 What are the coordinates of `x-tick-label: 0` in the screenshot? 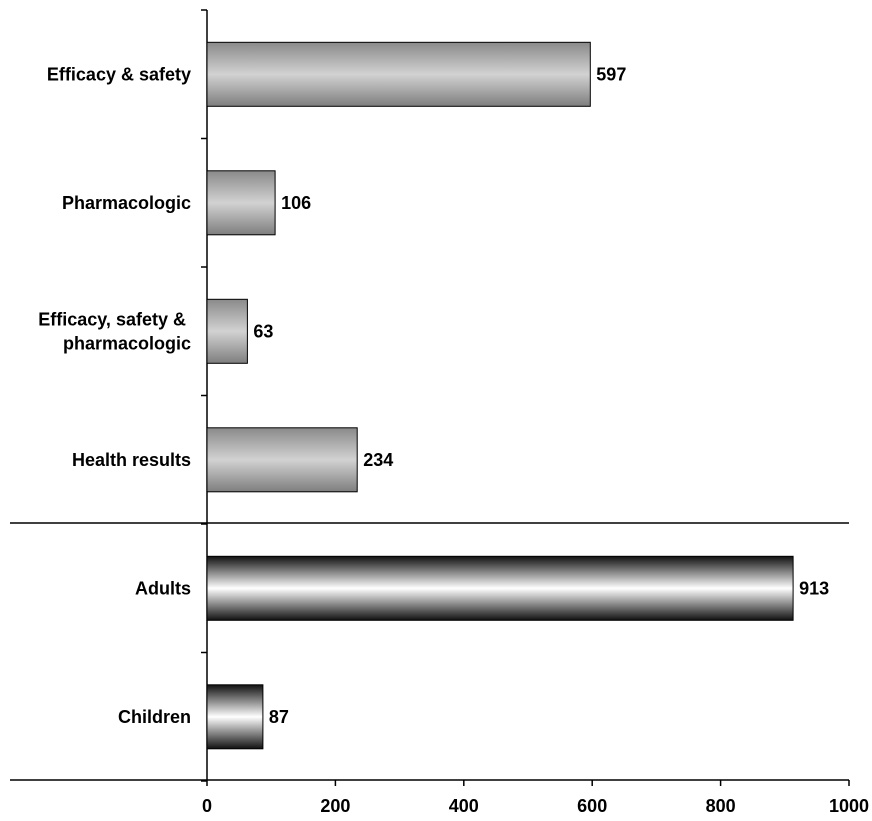 It's located at (207, 806).